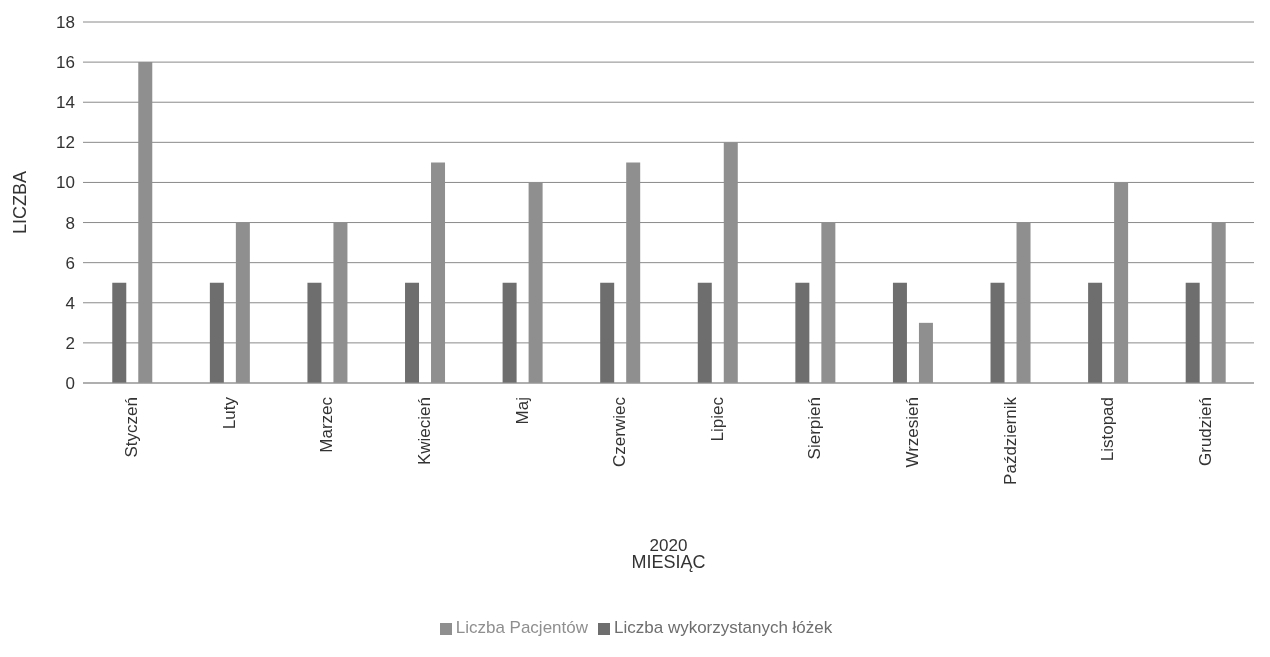 The height and width of the screenshot is (657, 1270). Describe the element at coordinates (522, 411) in the screenshot. I see `x-tick-label: Maj` at that location.